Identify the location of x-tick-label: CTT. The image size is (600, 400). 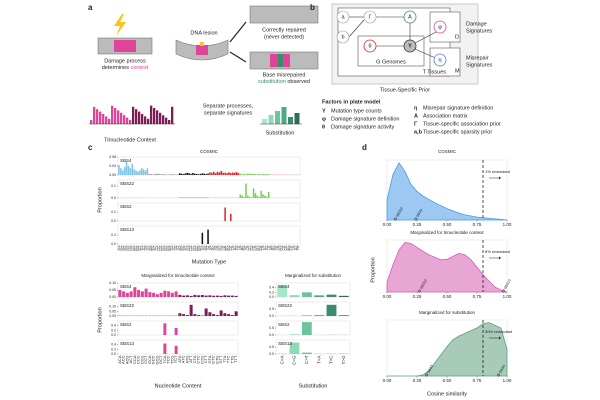
(284, 247).